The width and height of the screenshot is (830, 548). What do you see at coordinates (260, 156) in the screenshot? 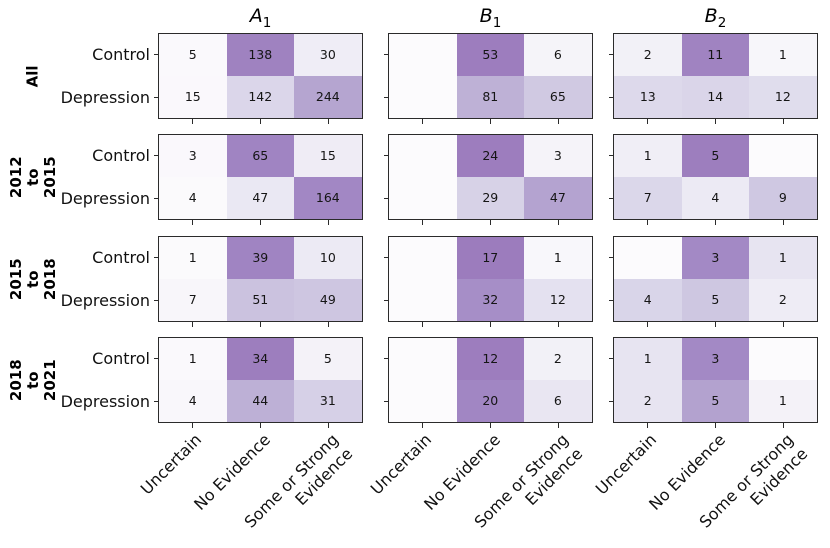
I see `heatmap-cell: 65` at bounding box center [260, 156].